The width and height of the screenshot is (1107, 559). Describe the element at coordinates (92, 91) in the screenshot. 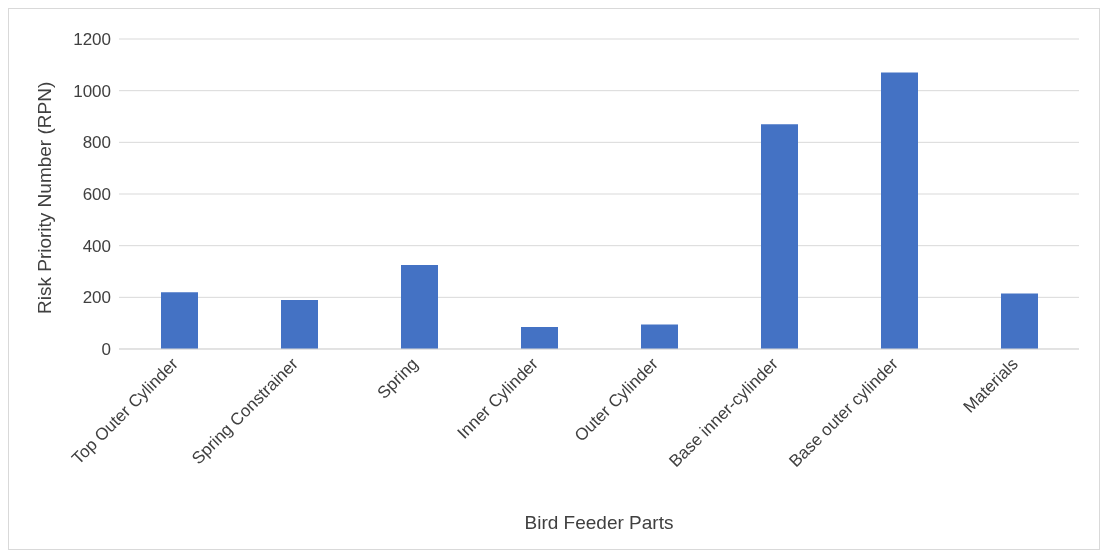

I see `y-tick-label: 1000` at that location.